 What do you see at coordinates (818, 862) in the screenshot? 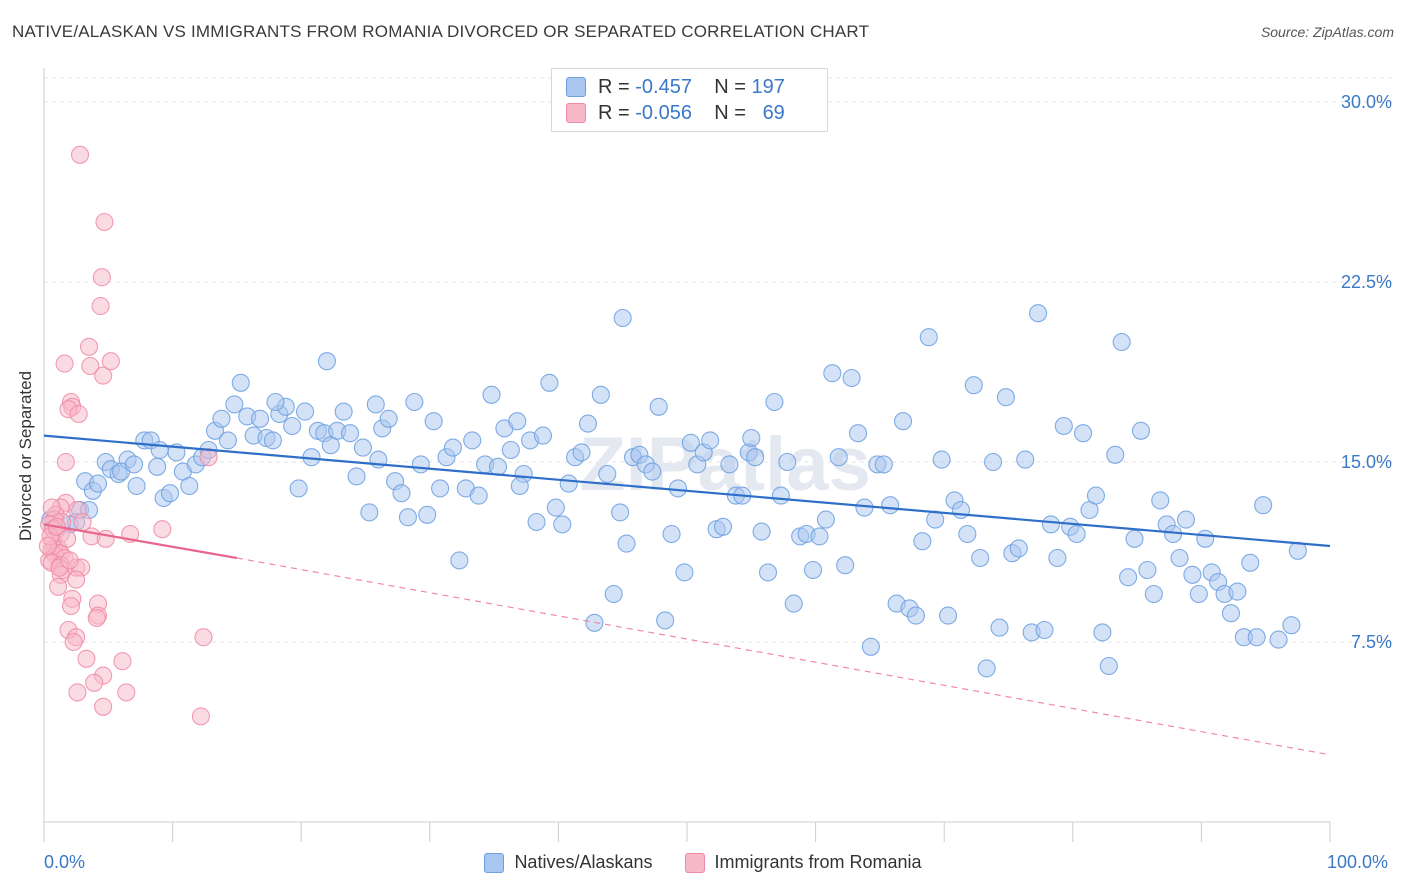
I see `legend-label-romania: Immigrants from Romania` at bounding box center [818, 862].